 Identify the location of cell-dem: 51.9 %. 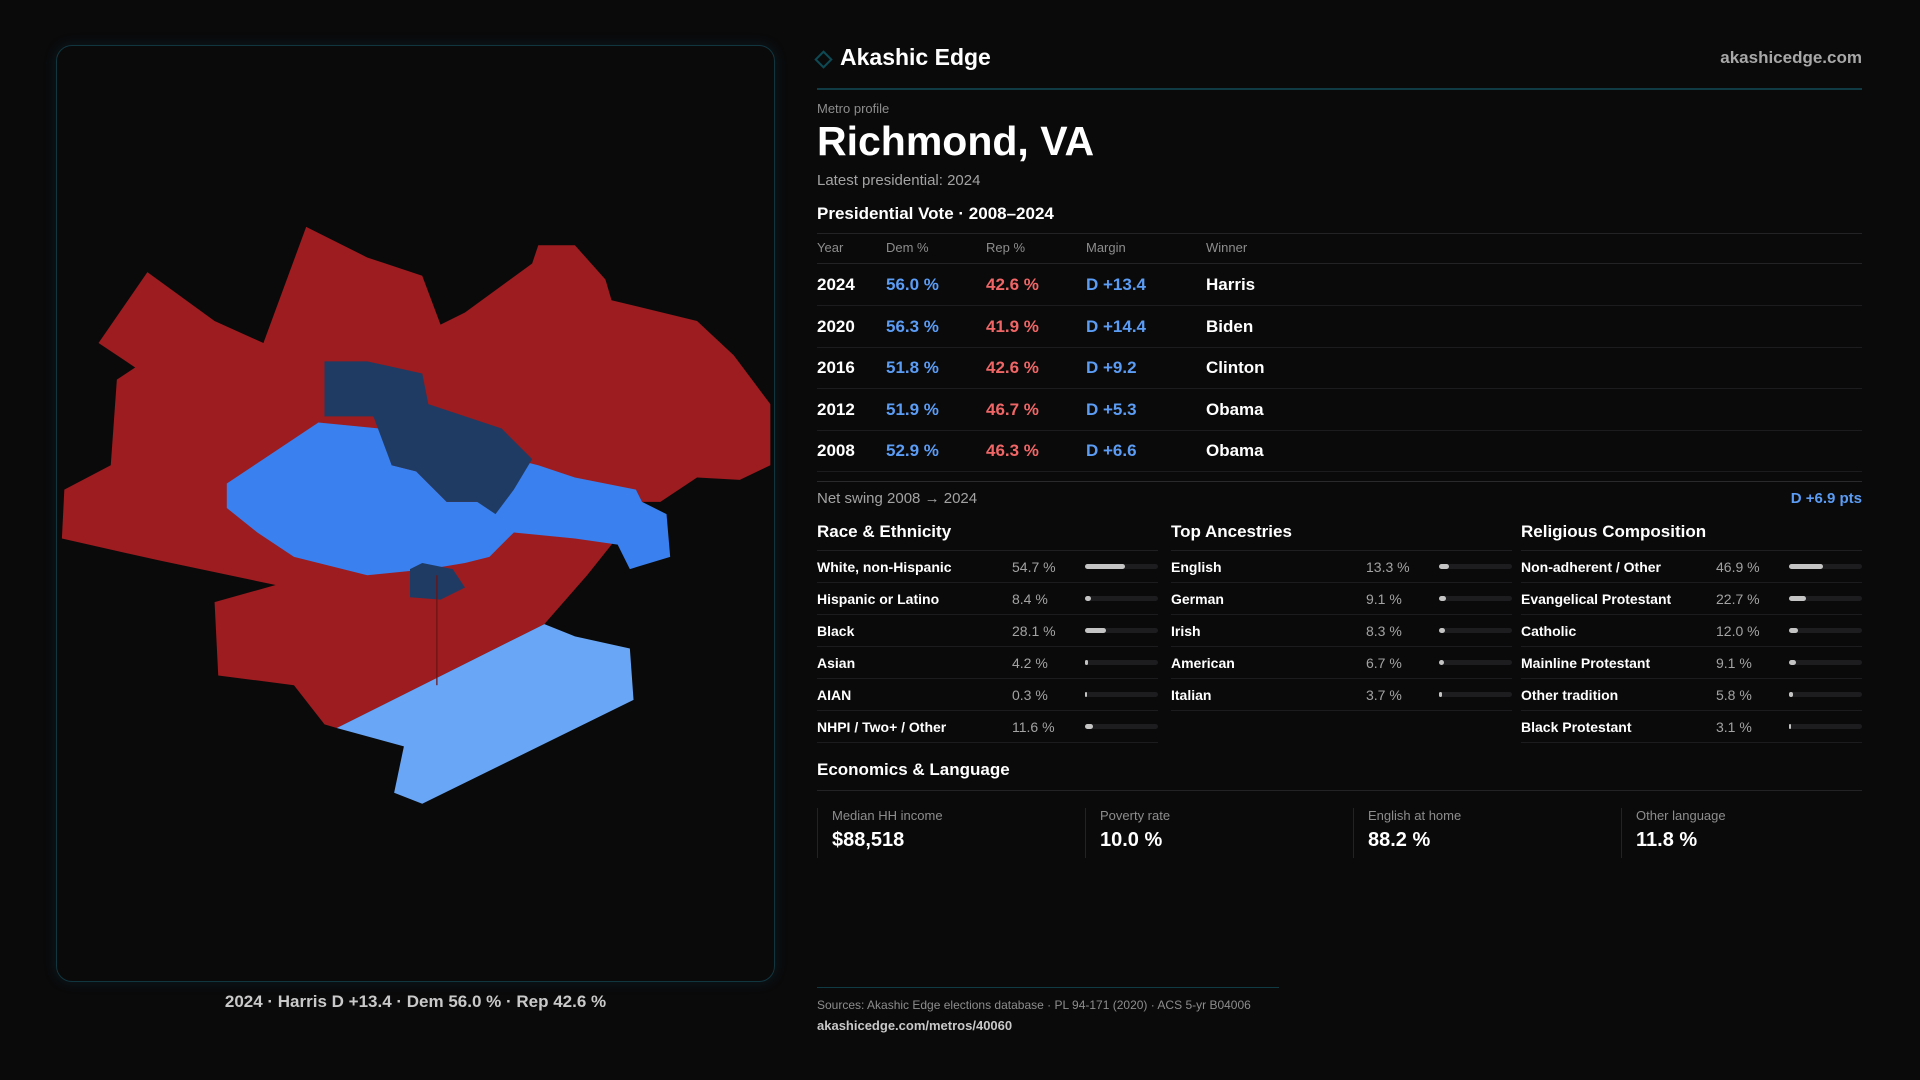
(912, 409).